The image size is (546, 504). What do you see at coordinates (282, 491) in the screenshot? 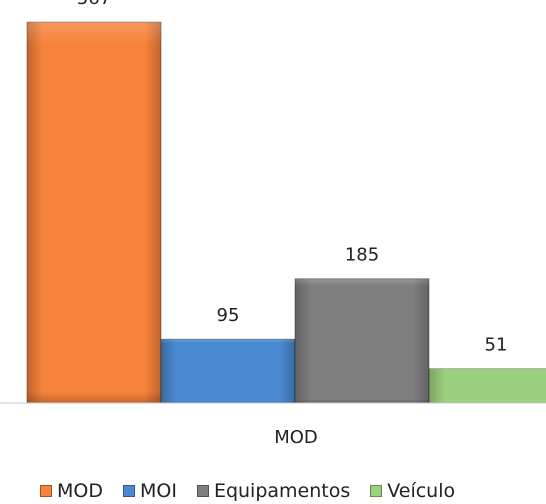
I see `legend-label: Equipamentos` at bounding box center [282, 491].